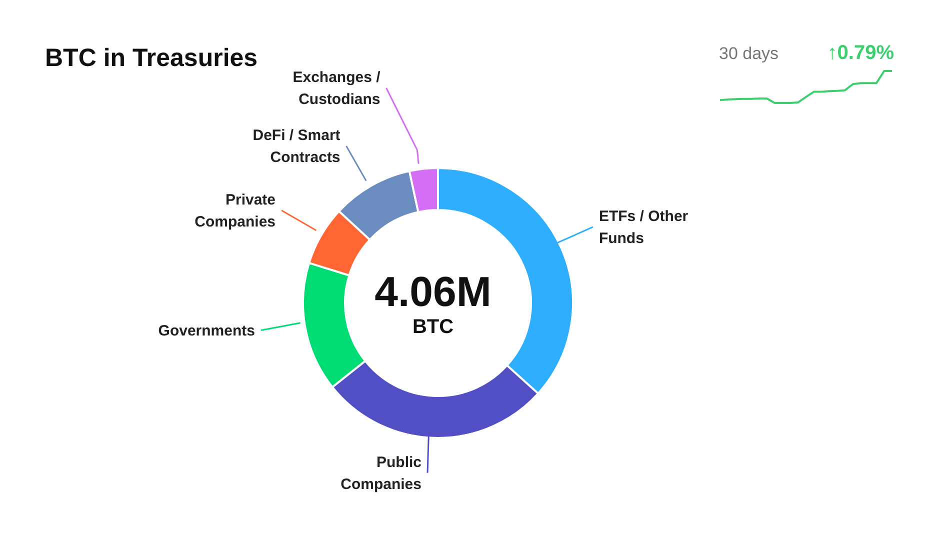 The height and width of the screenshot is (556, 936). I want to click on slice-label: Private Companies, so click(235, 210).